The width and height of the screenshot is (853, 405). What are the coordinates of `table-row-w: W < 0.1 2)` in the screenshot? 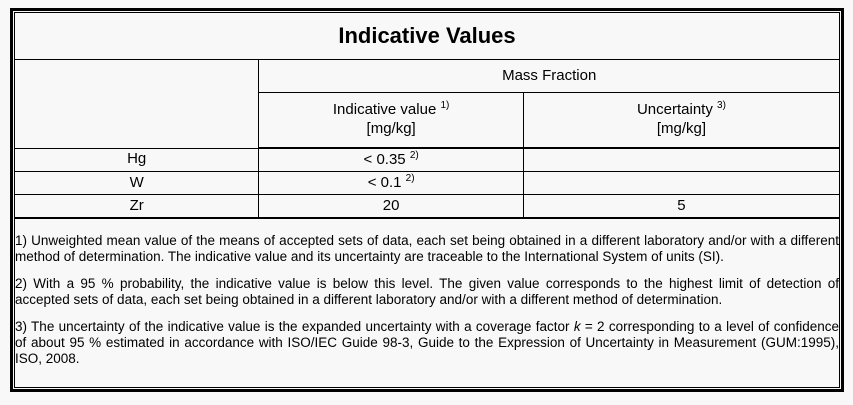 It's located at (427, 183).